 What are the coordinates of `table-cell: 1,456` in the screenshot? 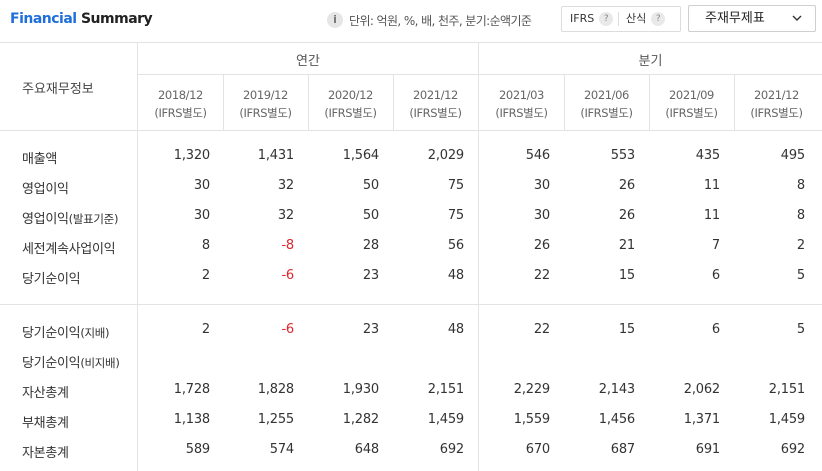 It's located at (616, 419).